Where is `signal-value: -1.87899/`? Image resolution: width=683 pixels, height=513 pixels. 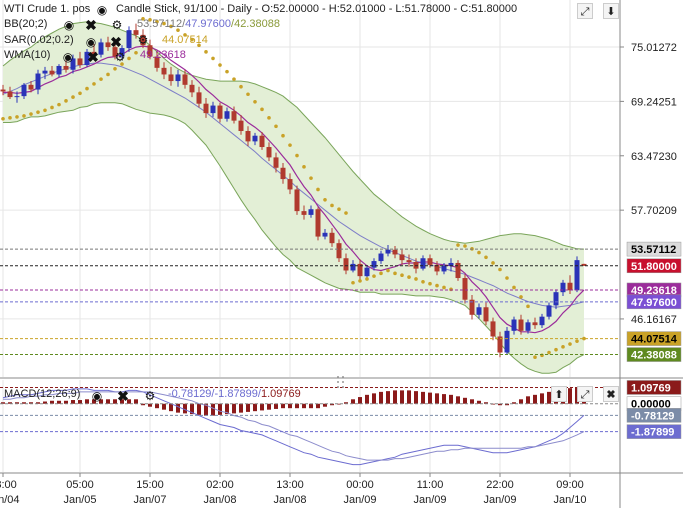
signal-value: -1.87899/ is located at coordinates (237, 394).